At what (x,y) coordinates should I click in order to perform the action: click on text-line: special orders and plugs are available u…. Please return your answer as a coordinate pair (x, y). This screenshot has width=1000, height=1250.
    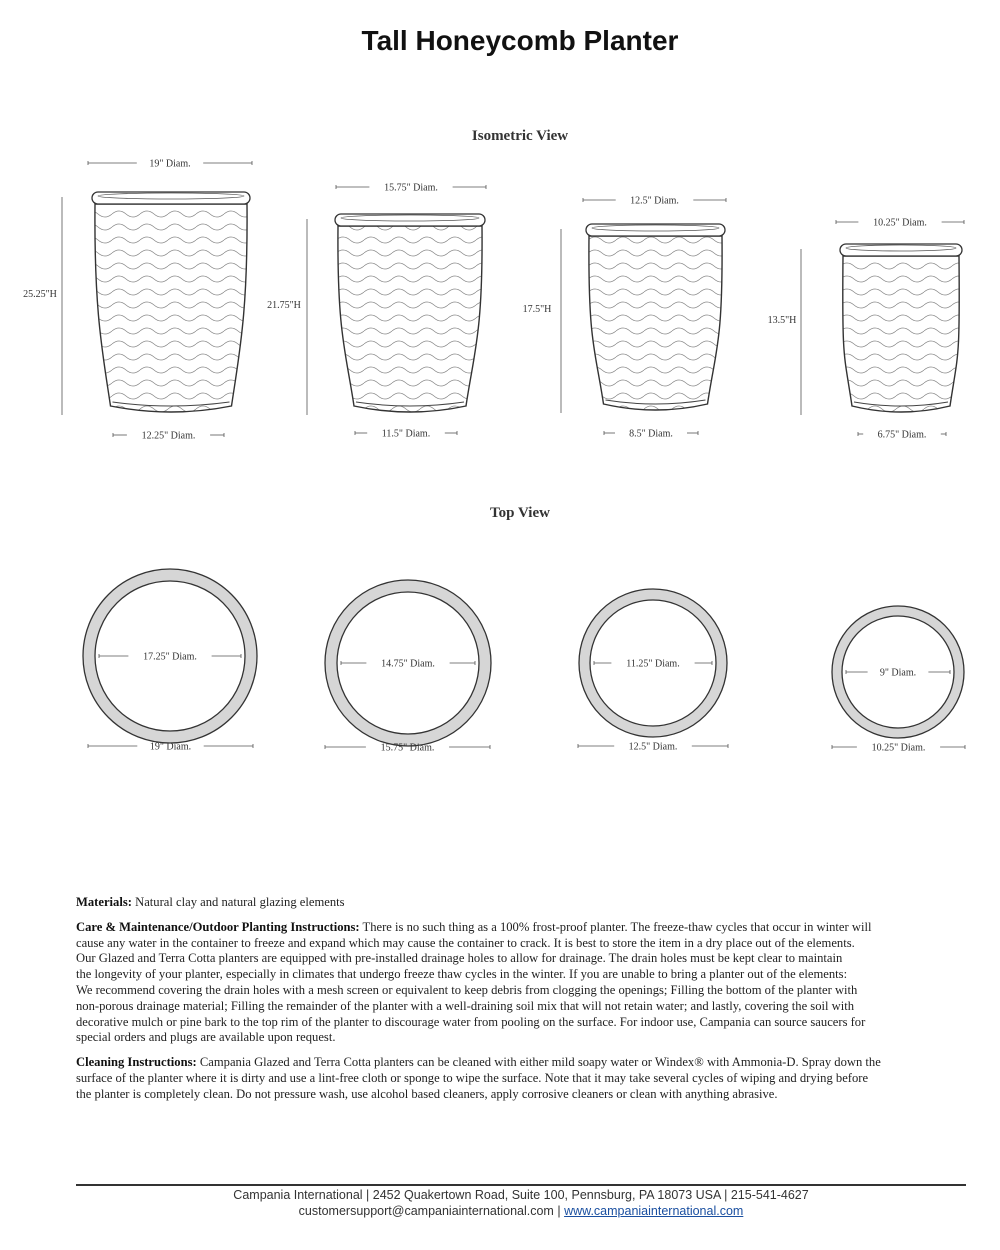
    Looking at the image, I should click on (206, 1037).